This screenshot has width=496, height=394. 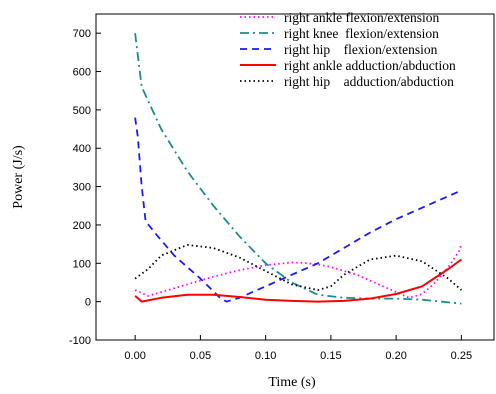 I want to click on x-tick-label: 0.00, so click(x=134, y=356).